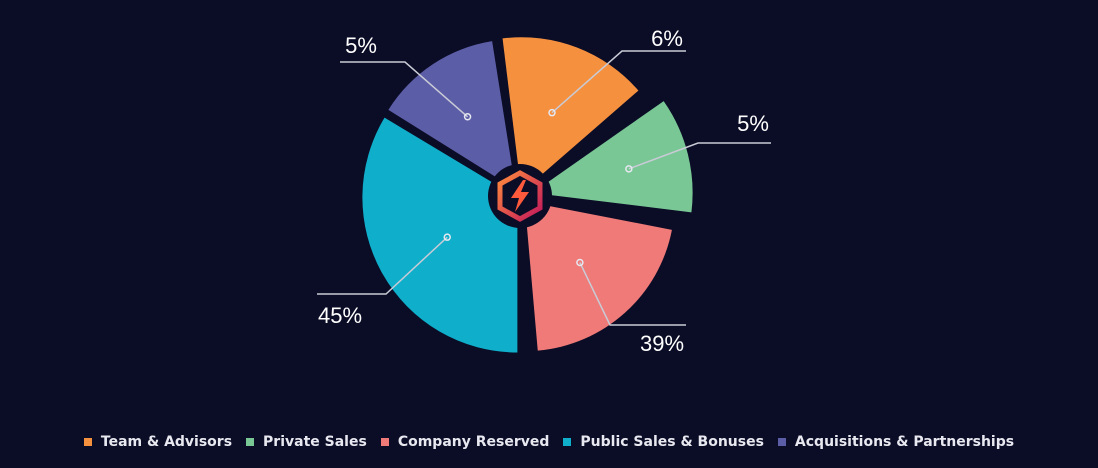 This screenshot has width=1098, height=468. What do you see at coordinates (612, 157) in the screenshot?
I see `pie-slice-private-sales` at bounding box center [612, 157].